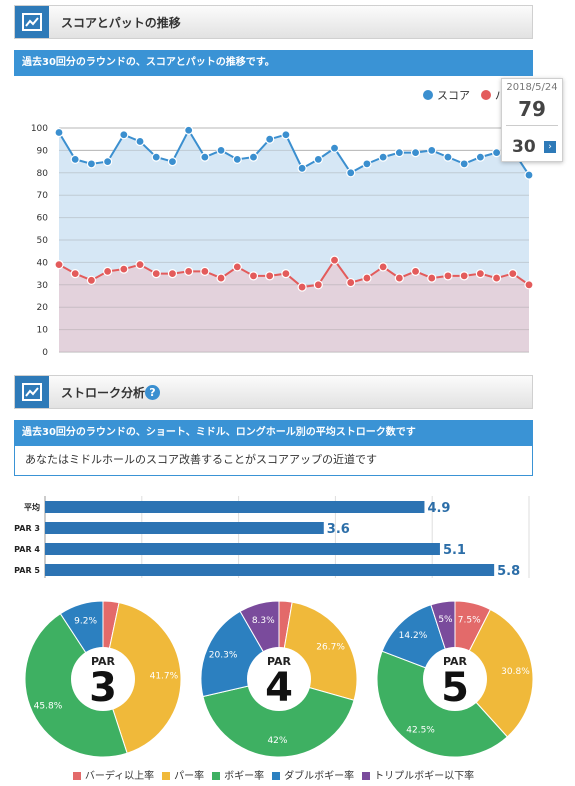  What do you see at coordinates (43, 308) in the screenshot?
I see `y-tick-label: 20` at bounding box center [43, 308].